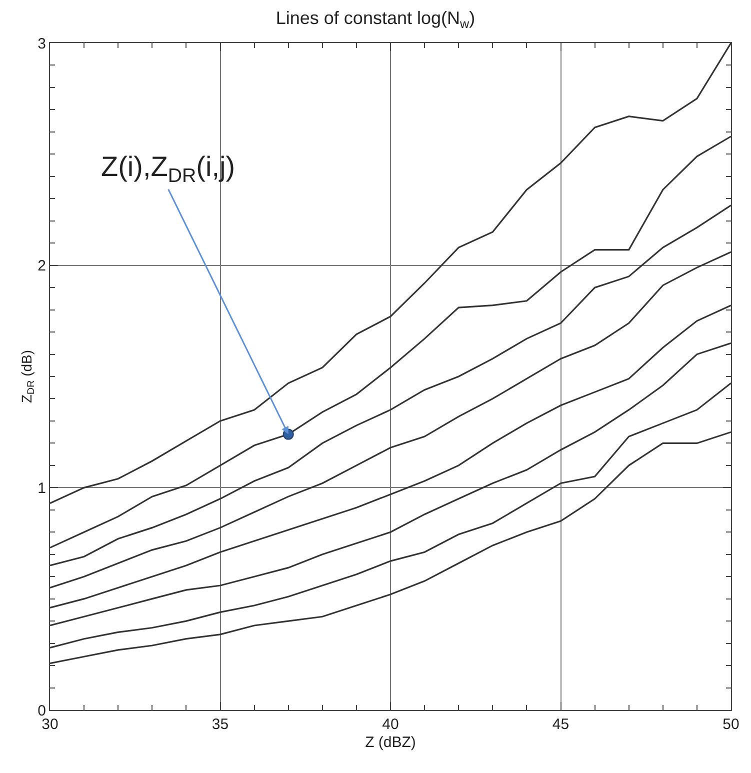 The image size is (751, 773). What do you see at coordinates (42, 266) in the screenshot?
I see `y-tick-label: 2` at bounding box center [42, 266].